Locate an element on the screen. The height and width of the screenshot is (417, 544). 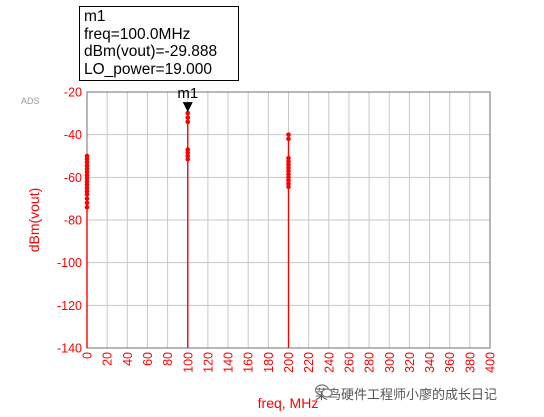
marker-triangle is located at coordinates (187, 107).